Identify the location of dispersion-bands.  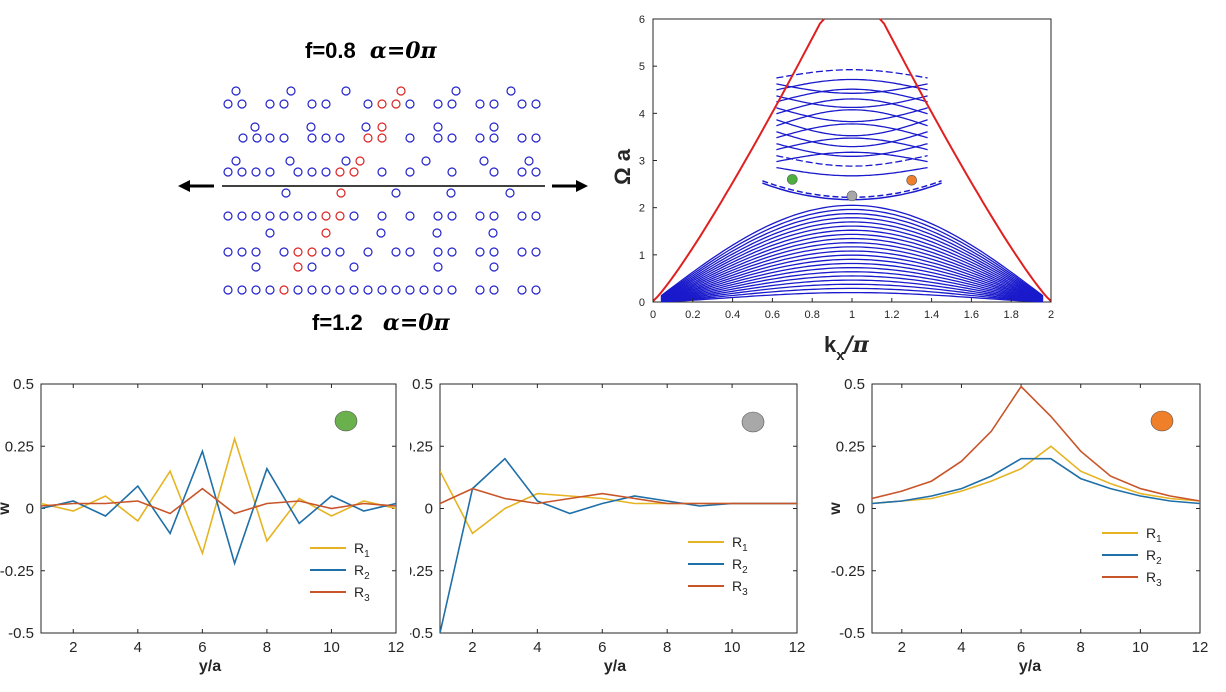
(852, 186).